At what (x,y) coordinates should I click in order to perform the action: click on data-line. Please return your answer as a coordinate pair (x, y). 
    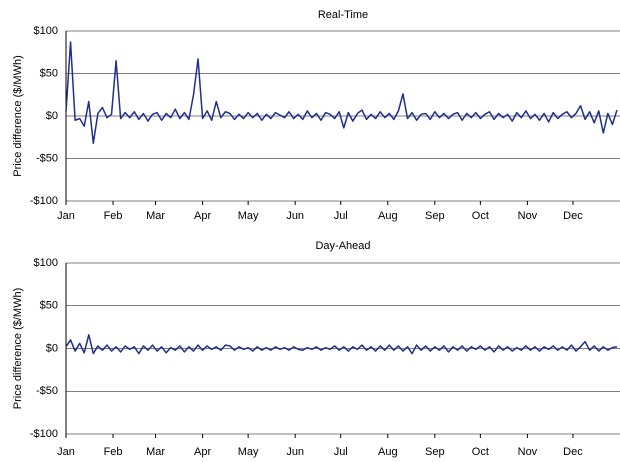
    Looking at the image, I should click on (341, 344).